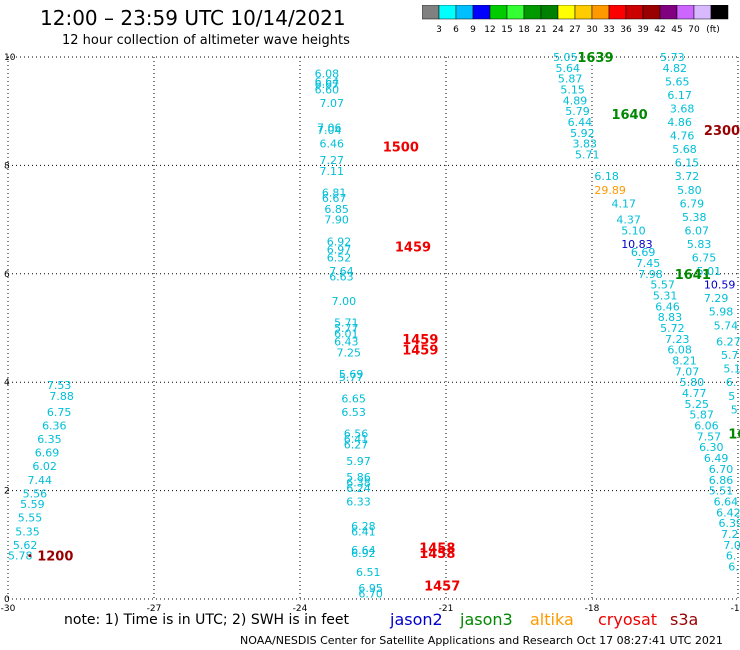 This screenshot has height=650, width=740. I want to click on colorbar-label: 18, so click(524, 30).